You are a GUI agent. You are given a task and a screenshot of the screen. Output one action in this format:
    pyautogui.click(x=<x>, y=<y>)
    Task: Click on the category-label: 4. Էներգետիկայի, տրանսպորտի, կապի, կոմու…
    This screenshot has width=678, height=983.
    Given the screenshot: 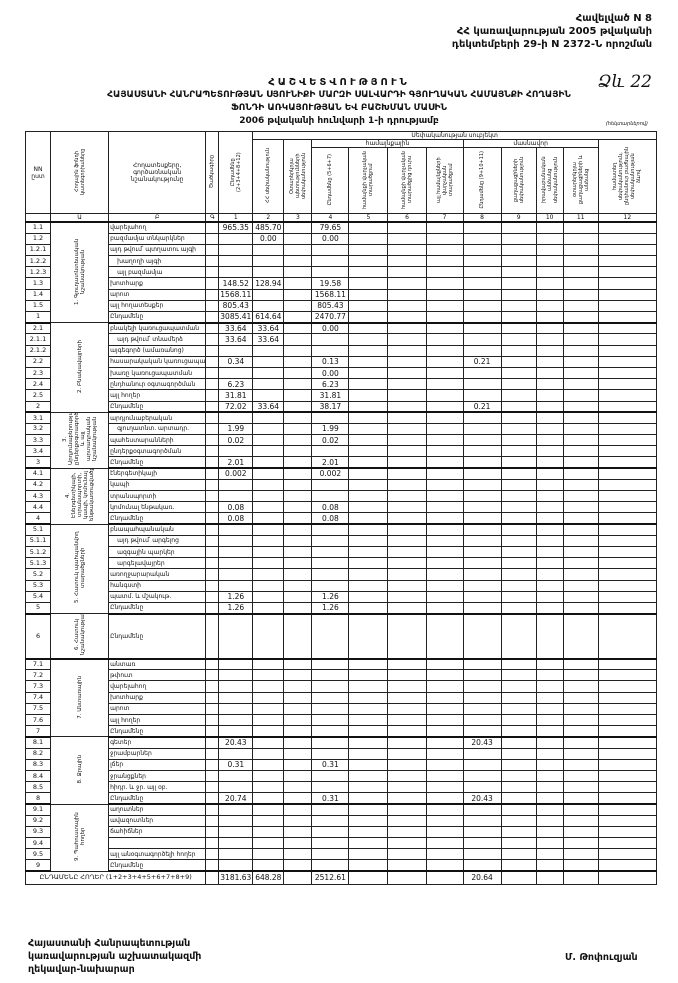 What is the action you would take?
    pyautogui.click(x=79, y=495)
    